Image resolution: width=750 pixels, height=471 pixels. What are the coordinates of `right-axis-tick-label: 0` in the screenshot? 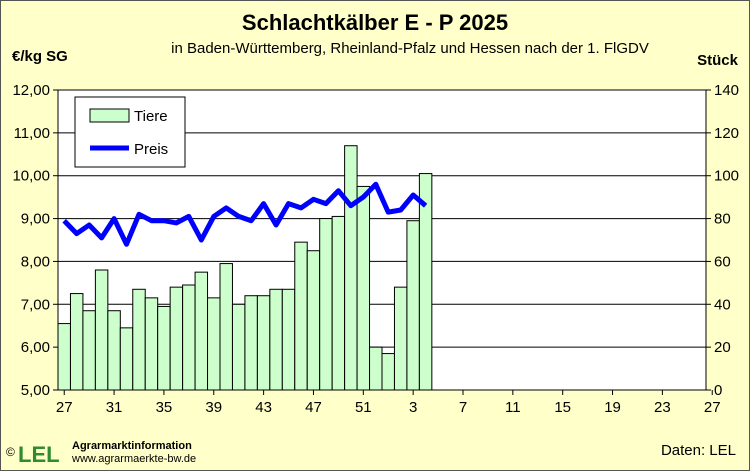 It's located at (718, 390).